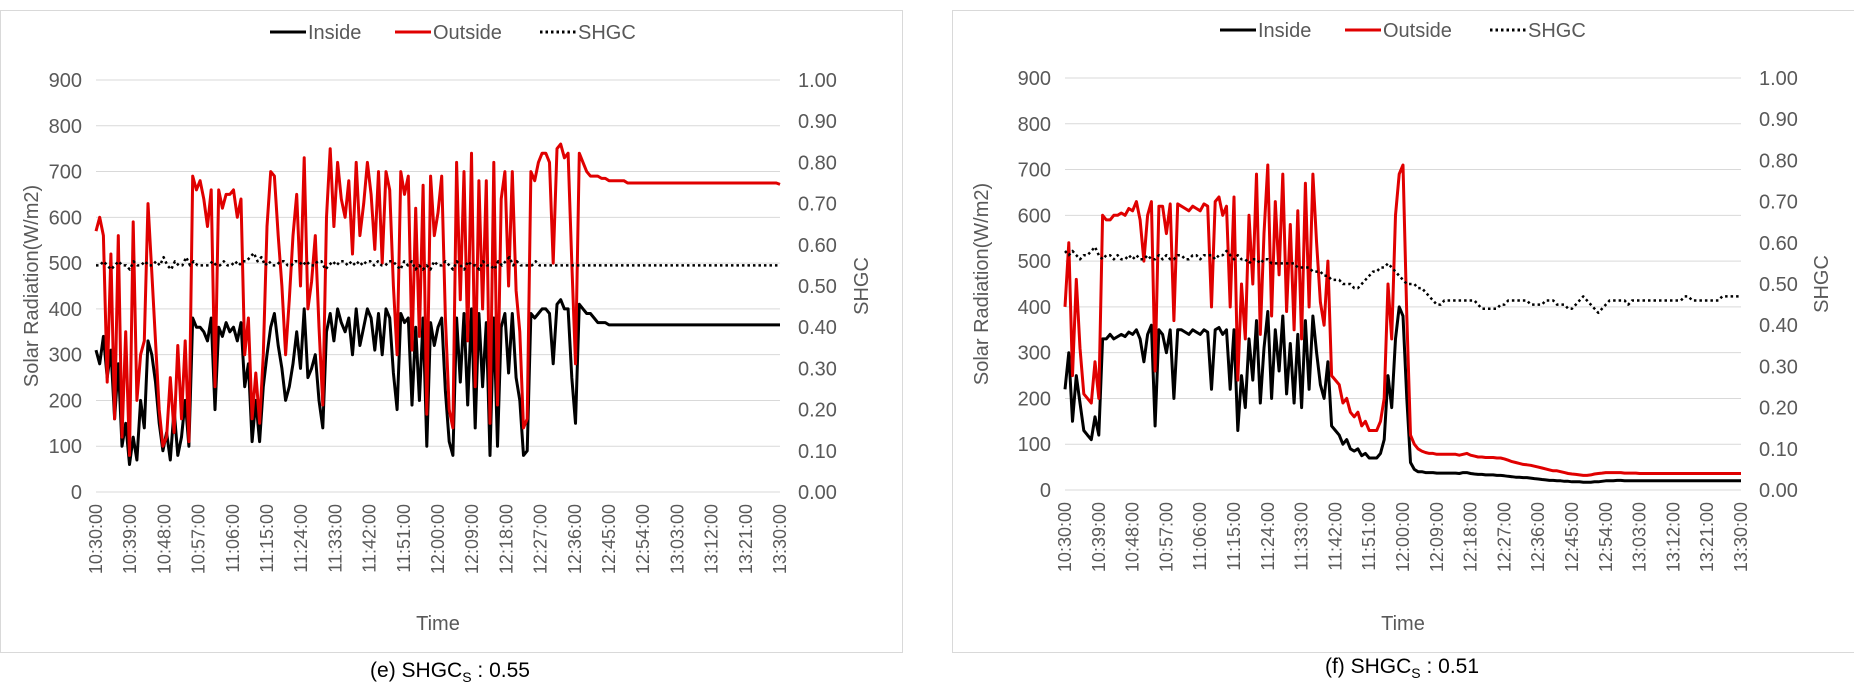  What do you see at coordinates (501, 670) in the screenshot?
I see `caption-value: : 0.55` at bounding box center [501, 670].